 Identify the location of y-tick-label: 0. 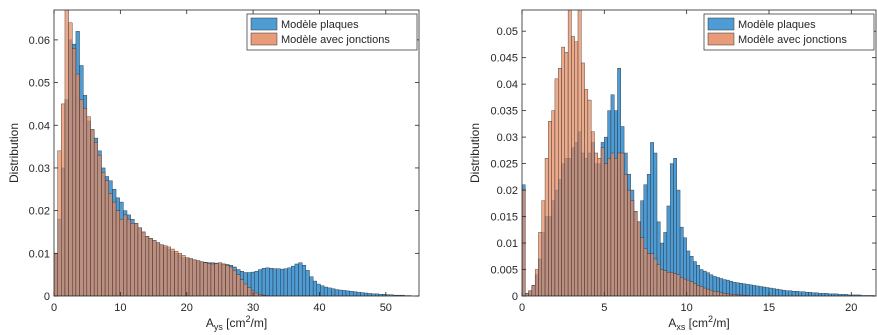
(515, 297).